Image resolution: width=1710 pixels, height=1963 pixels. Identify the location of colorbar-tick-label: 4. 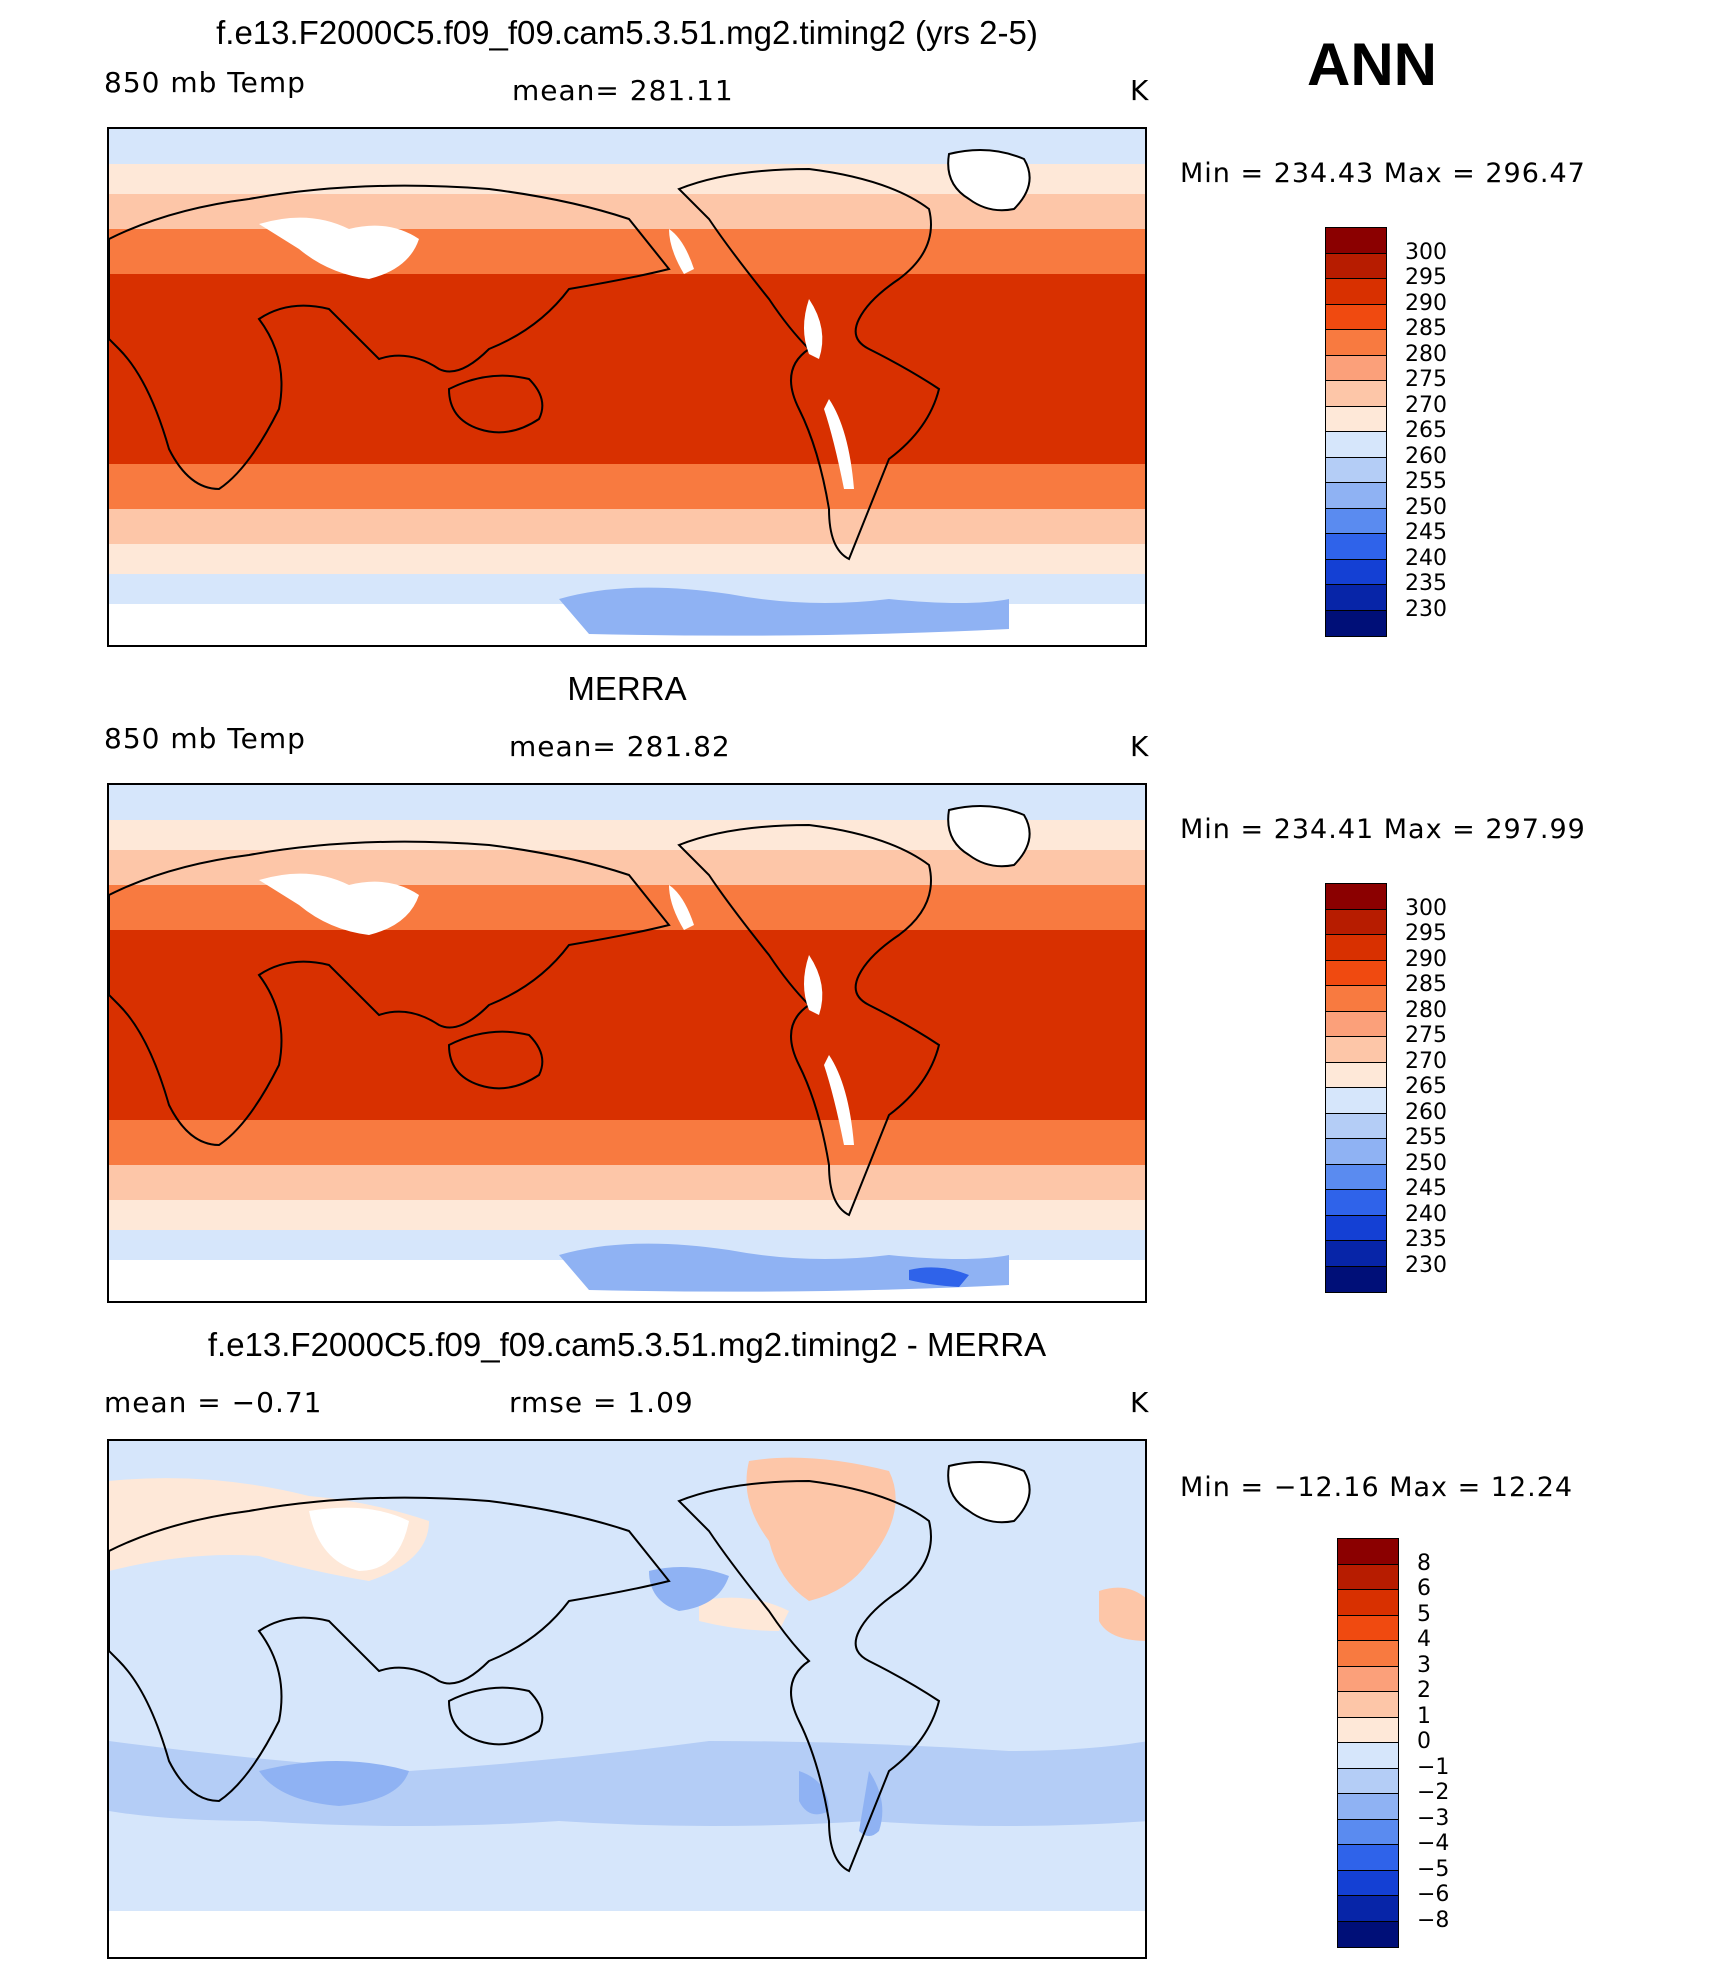
(1424, 1639).